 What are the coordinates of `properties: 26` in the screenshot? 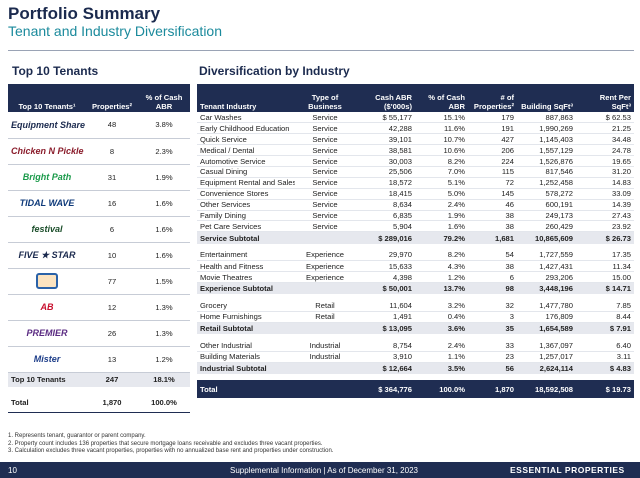 It's located at (112, 333).